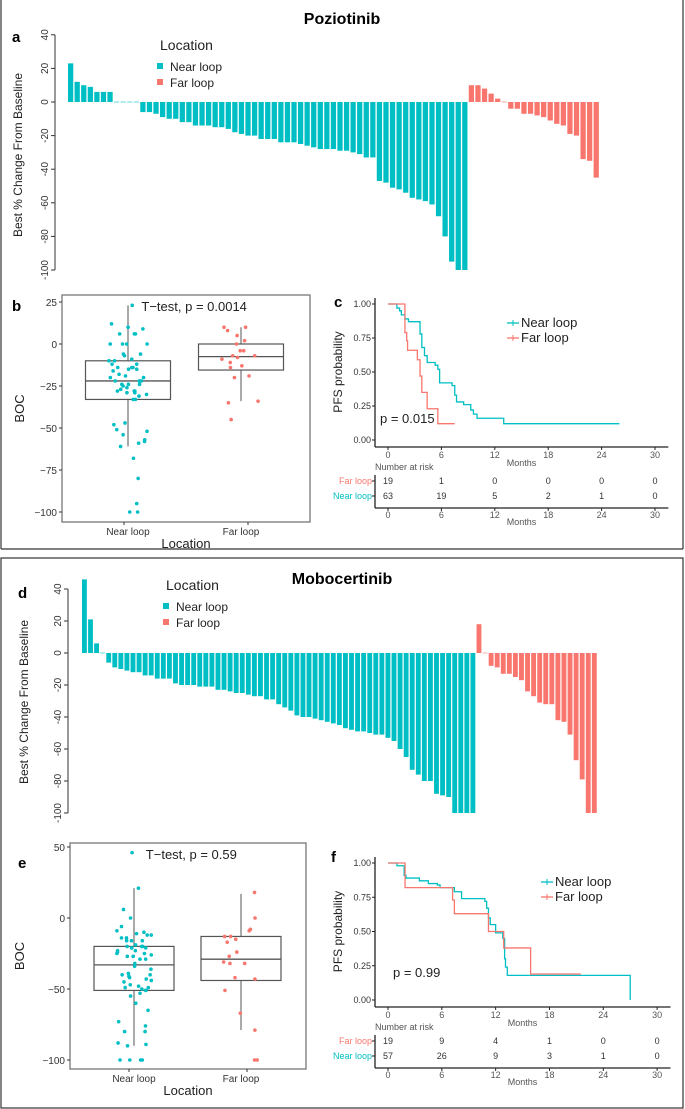 The image size is (685, 1109). Describe the element at coordinates (48, 387) in the screenshot. I see `y-tick-label: −25` at that location.